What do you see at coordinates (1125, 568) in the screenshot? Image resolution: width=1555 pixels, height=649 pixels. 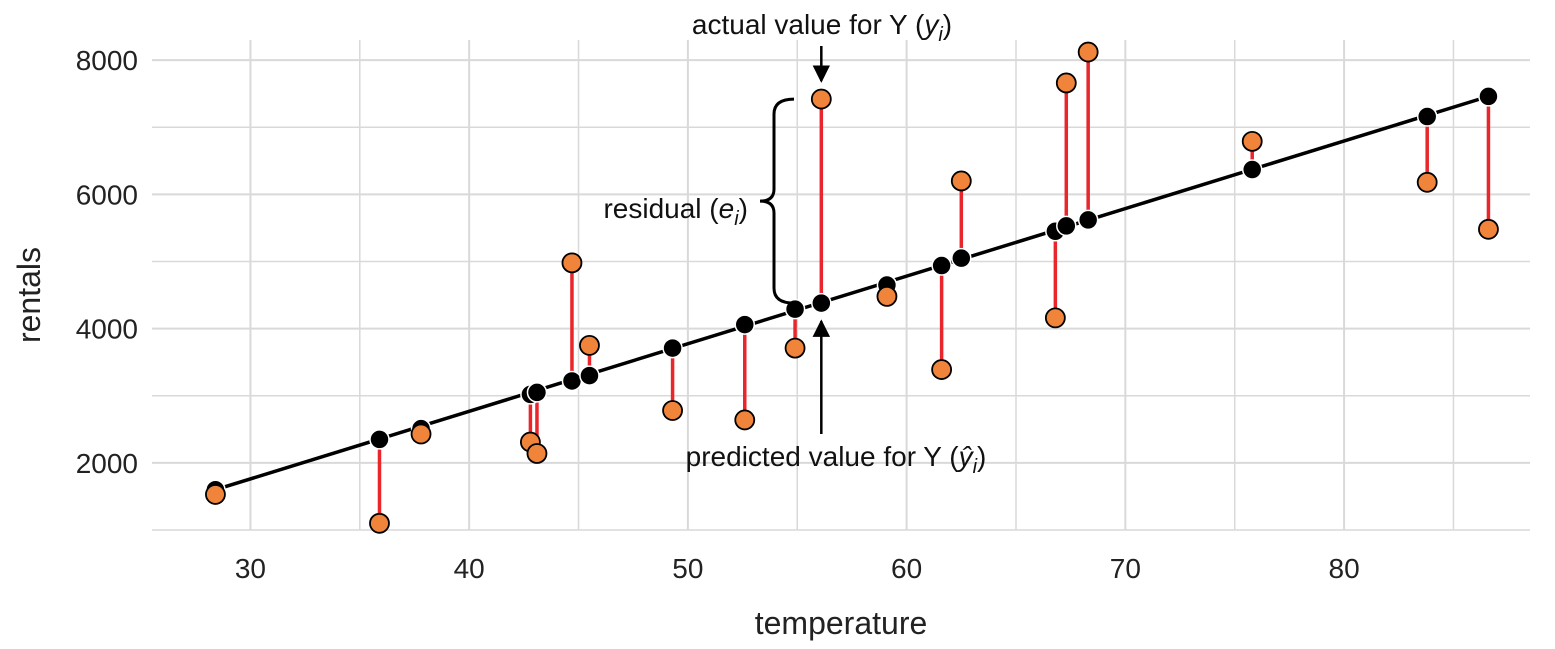 I see `x-tick-label: 70` at bounding box center [1125, 568].